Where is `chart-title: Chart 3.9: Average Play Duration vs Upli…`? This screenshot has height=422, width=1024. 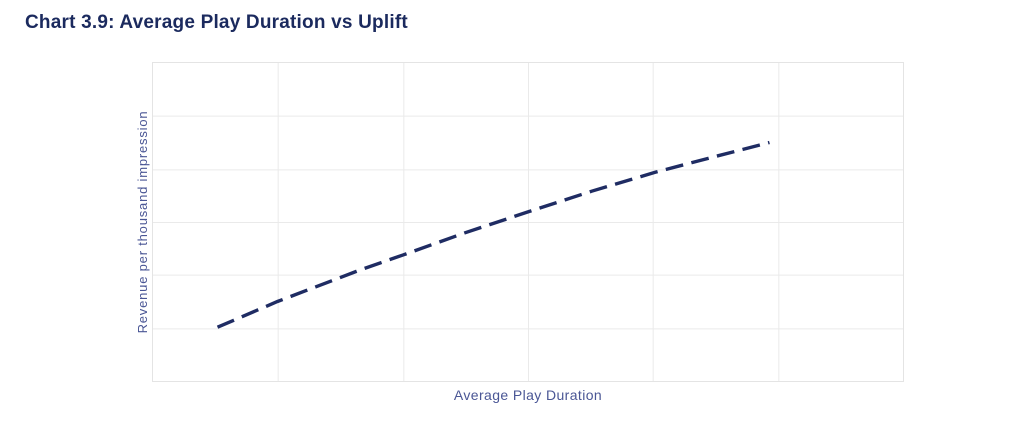 chart-title: Chart 3.9: Average Play Duration vs Upli… is located at coordinates (216, 22).